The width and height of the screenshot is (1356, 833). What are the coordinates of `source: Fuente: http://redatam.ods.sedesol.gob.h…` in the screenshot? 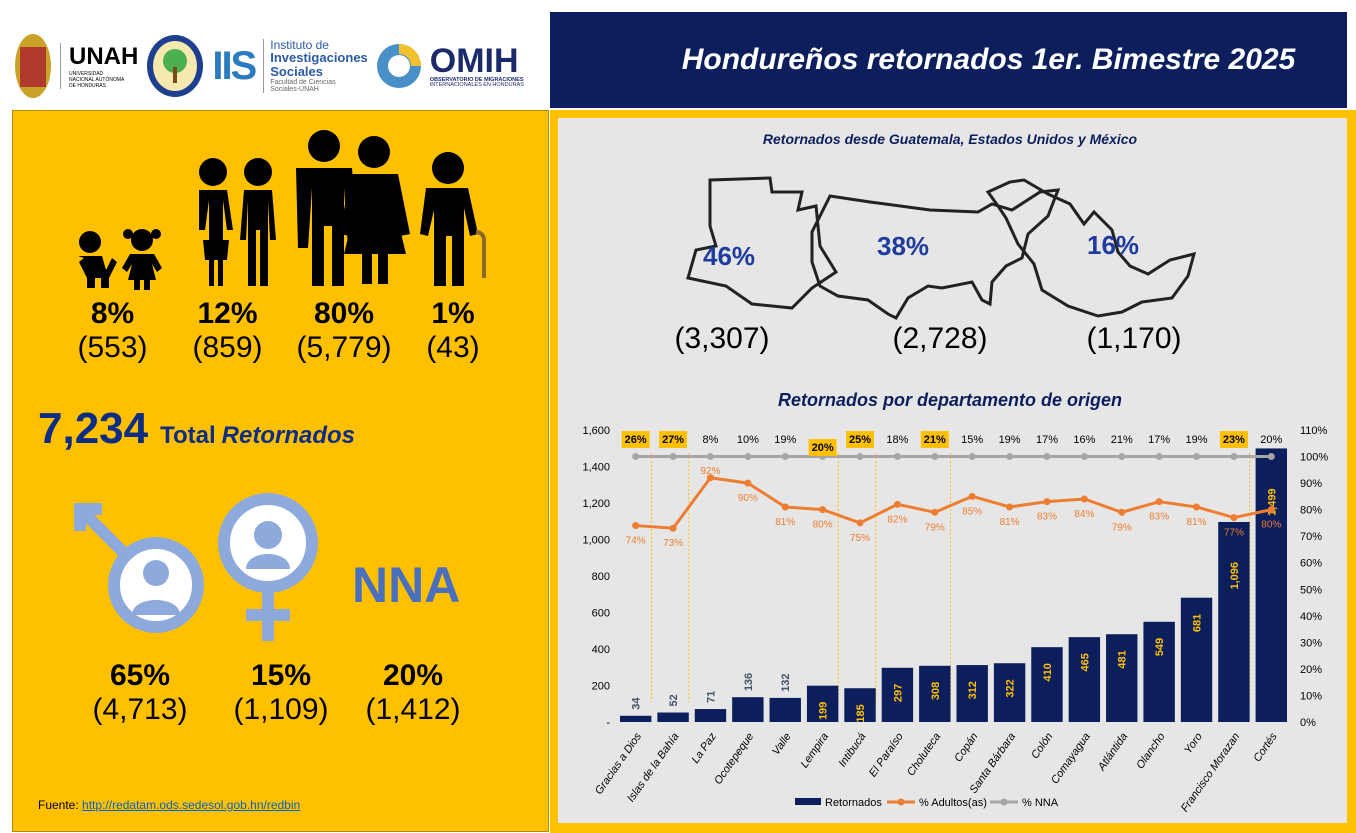 It's located at (169, 805).